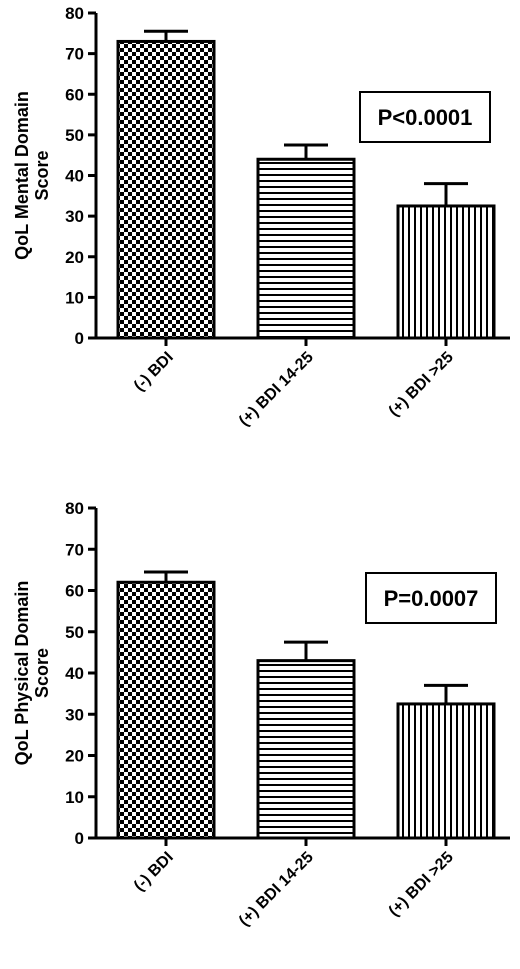 This screenshot has width=520, height=969. Describe the element at coordinates (74, 216) in the screenshot. I see `mental-y-tick-label: 30` at that location.